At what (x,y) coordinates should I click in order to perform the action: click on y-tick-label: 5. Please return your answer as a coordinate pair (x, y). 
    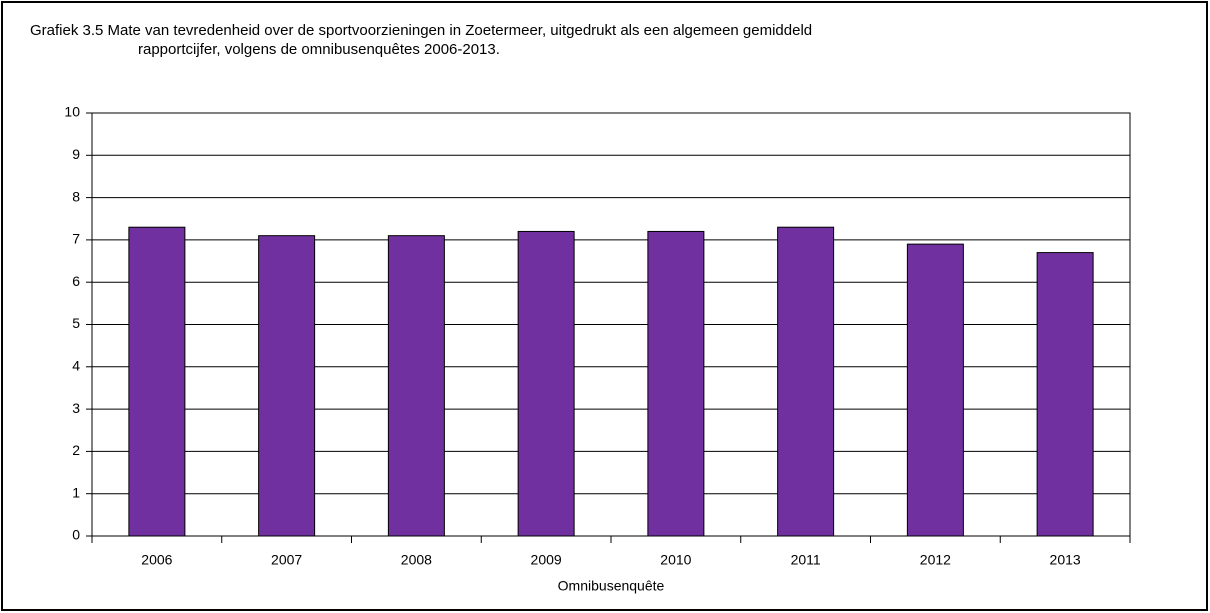
    Looking at the image, I should click on (76, 323).